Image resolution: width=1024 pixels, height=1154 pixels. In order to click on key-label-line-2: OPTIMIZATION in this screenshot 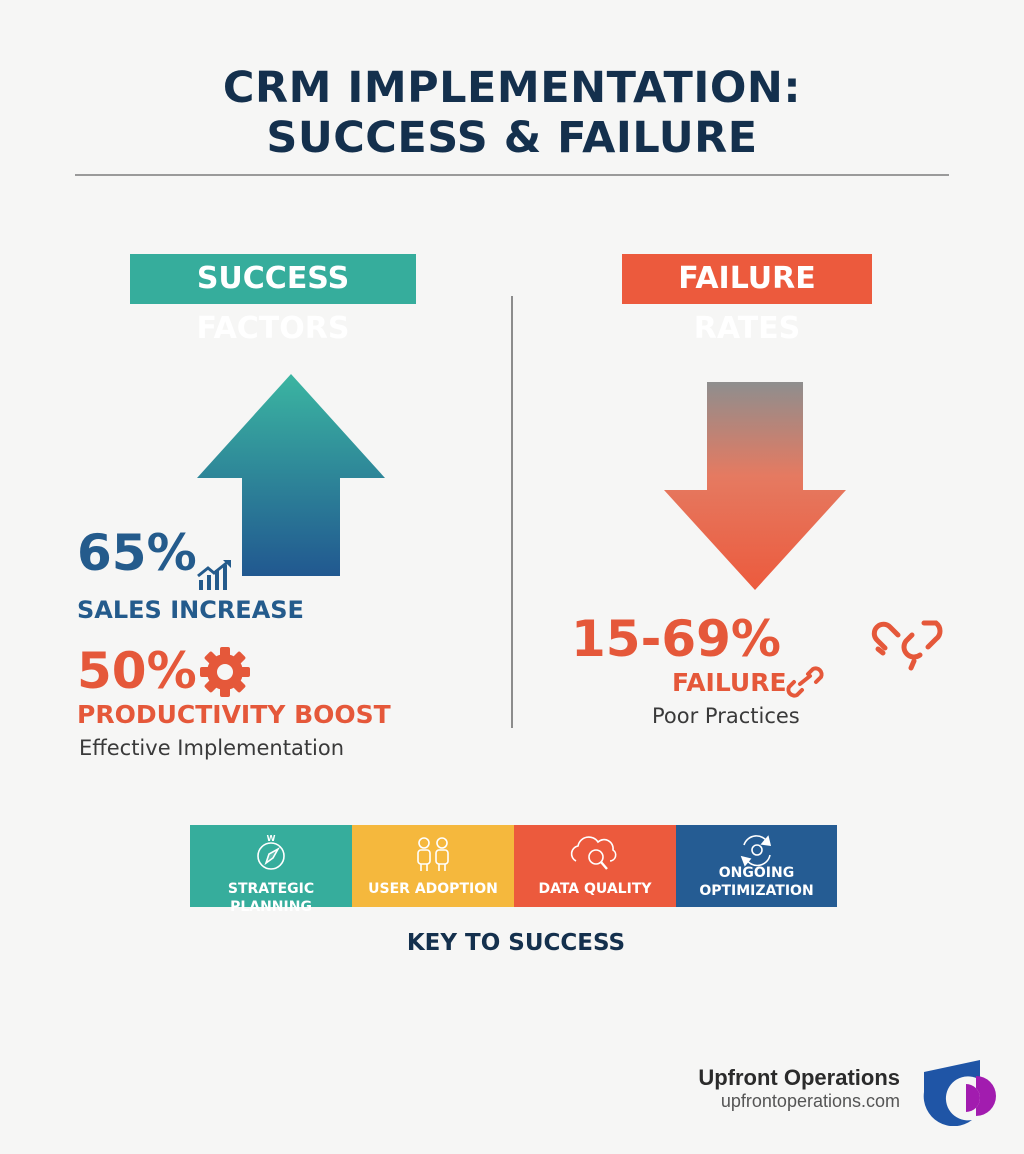, I will do `click(756, 891)`.